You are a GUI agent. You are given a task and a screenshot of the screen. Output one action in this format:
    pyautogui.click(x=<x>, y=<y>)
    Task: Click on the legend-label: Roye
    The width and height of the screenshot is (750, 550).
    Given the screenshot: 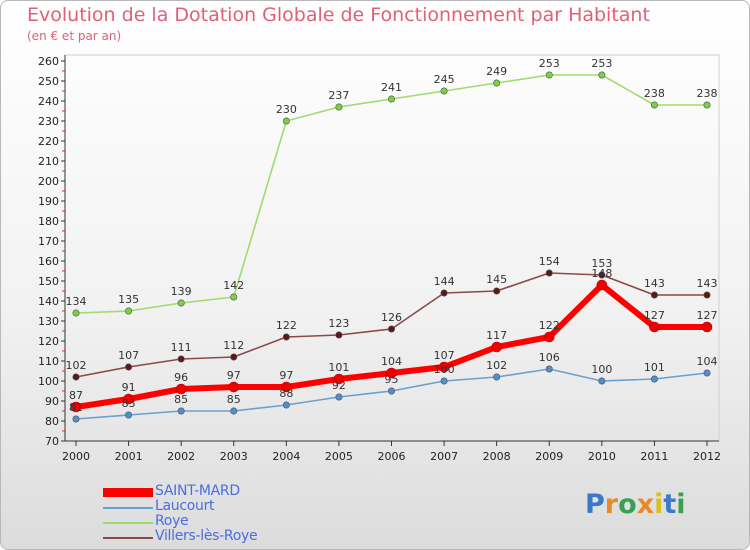 What is the action you would take?
    pyautogui.click(x=172, y=521)
    